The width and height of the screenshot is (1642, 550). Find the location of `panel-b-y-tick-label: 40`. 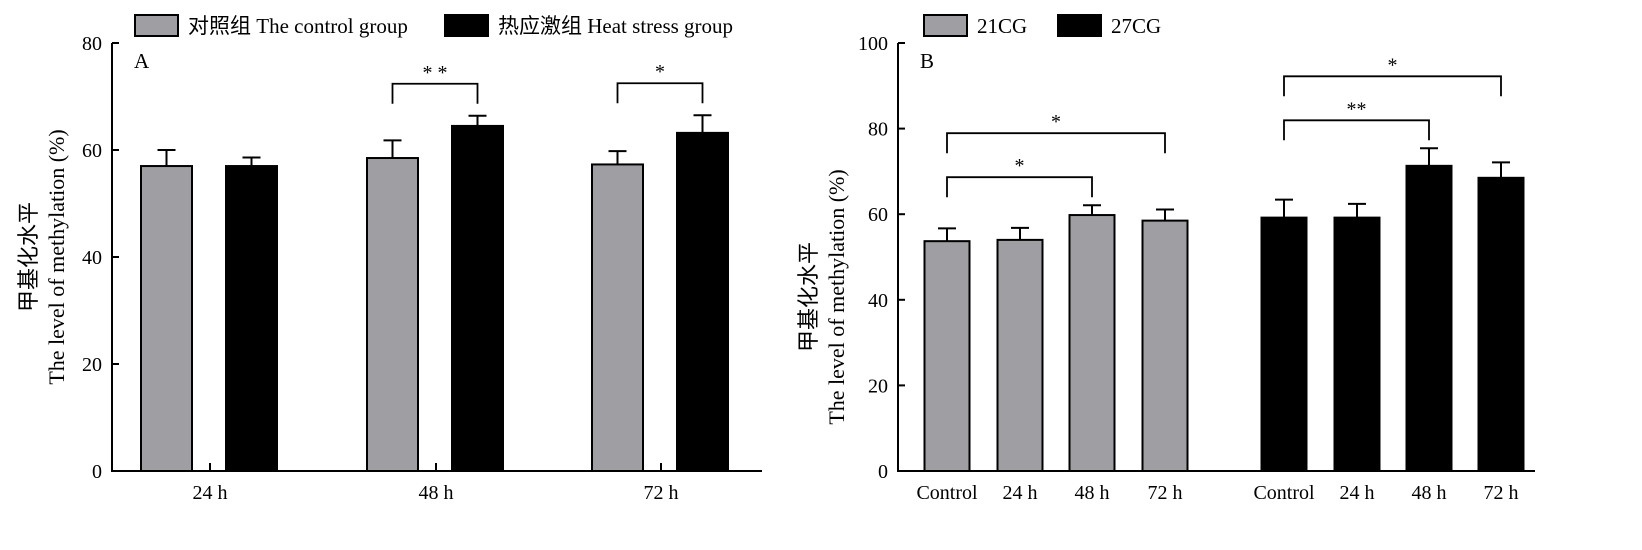

panel-b-y-tick-label: 40 is located at coordinates (878, 301).